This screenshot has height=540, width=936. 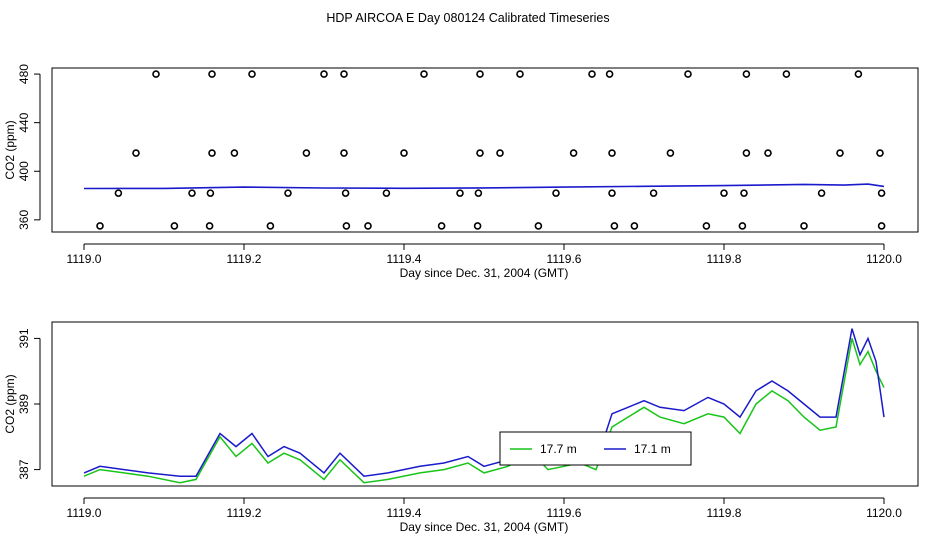 I want to click on y-tick-label: 440, so click(x=24, y=122).